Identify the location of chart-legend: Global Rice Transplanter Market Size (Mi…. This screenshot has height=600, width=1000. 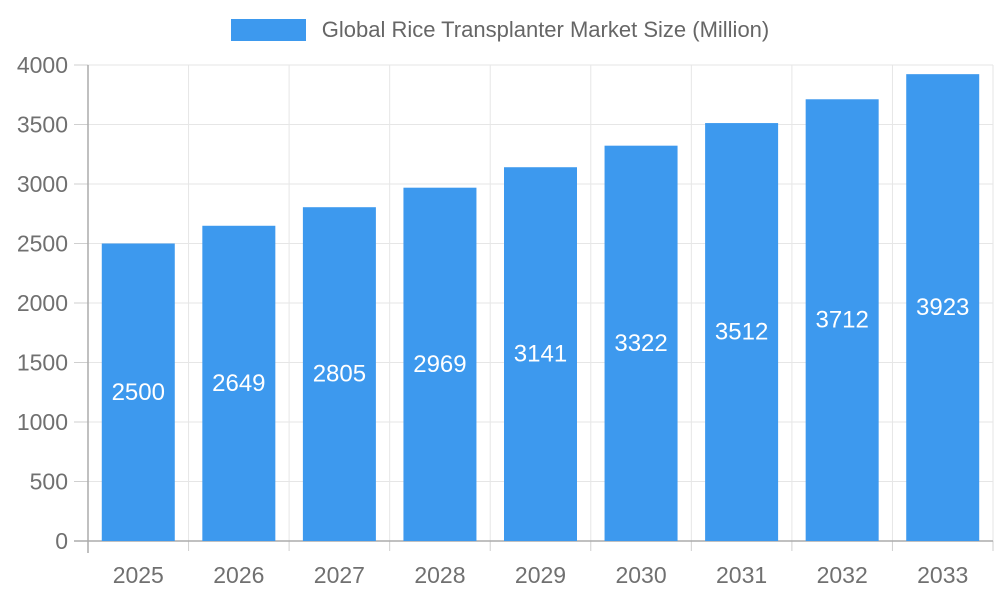
(500, 30).